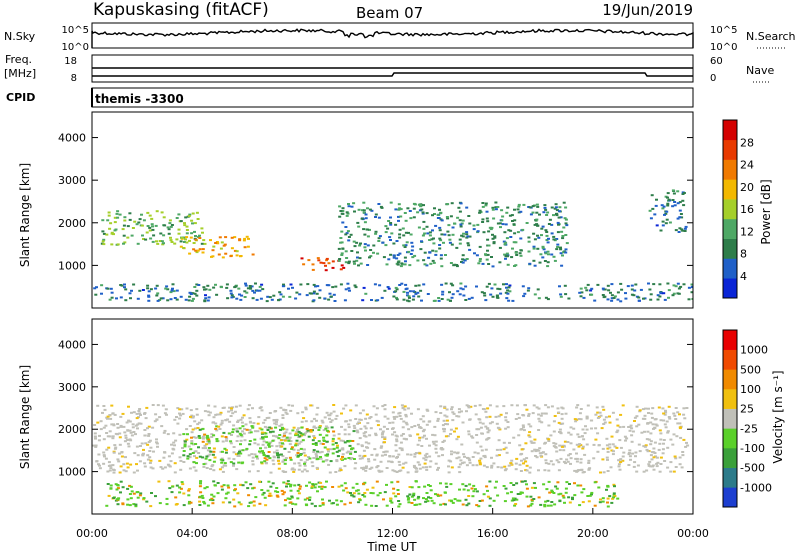 The width and height of the screenshot is (800, 554). I want to click on cpid-value: themis -3300, so click(139, 99).